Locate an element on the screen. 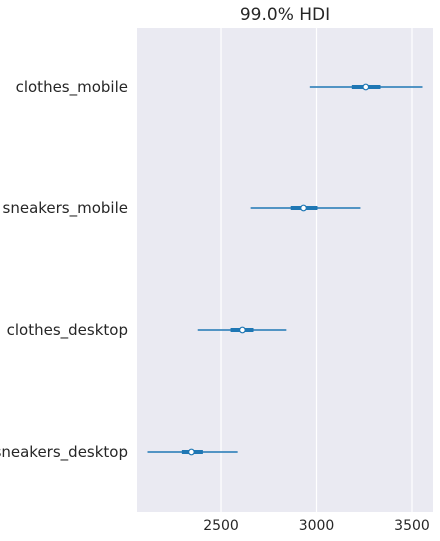 Image resolution: width=440 pixels, height=541 pixels. y-tick-label: sneakers_mobile is located at coordinates (65, 208).